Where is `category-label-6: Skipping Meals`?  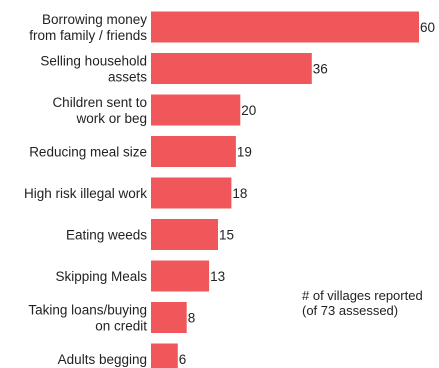
category-label-6: Skipping Meals is located at coordinates (101, 276).